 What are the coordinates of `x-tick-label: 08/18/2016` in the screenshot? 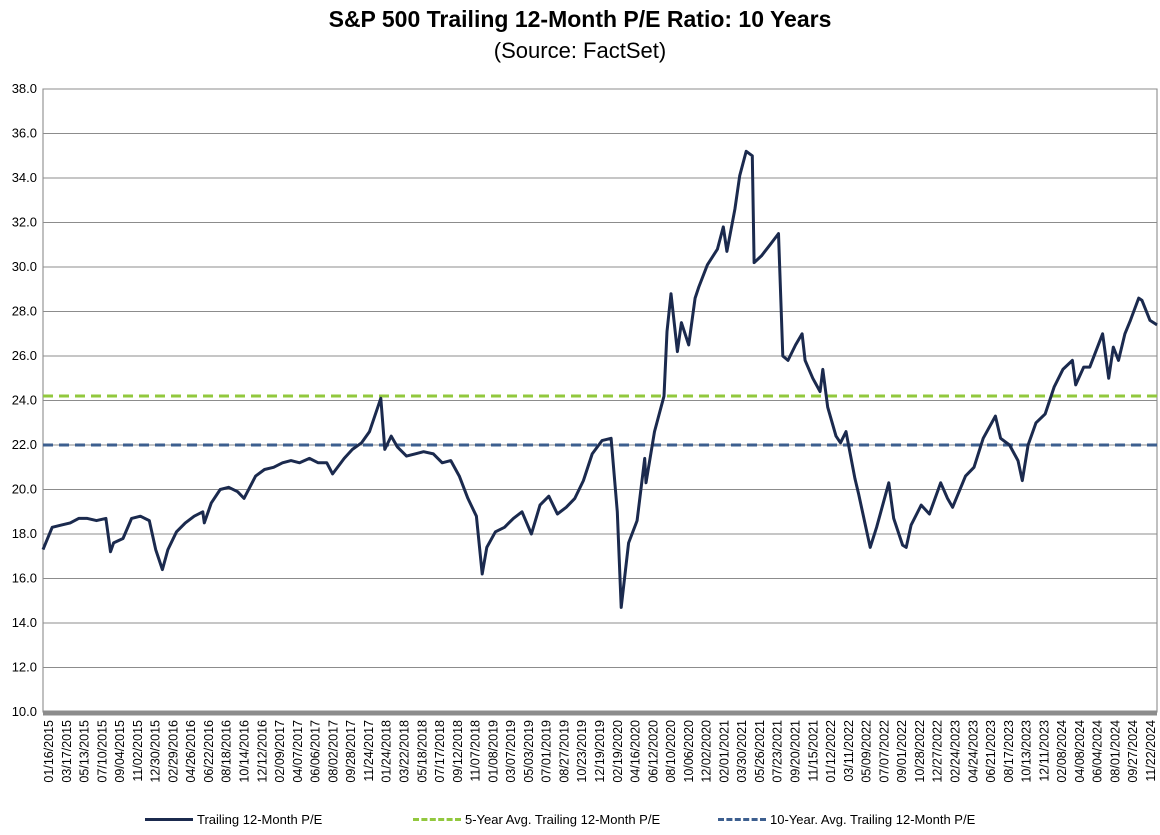 It's located at (227, 751).